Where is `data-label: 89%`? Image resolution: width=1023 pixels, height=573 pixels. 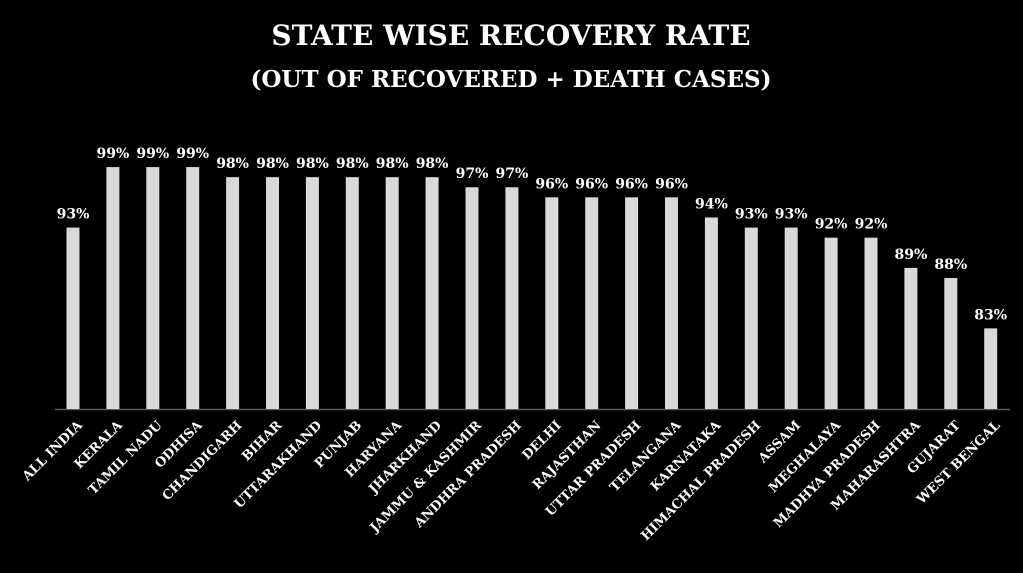
data-label: 89% is located at coordinates (911, 255).